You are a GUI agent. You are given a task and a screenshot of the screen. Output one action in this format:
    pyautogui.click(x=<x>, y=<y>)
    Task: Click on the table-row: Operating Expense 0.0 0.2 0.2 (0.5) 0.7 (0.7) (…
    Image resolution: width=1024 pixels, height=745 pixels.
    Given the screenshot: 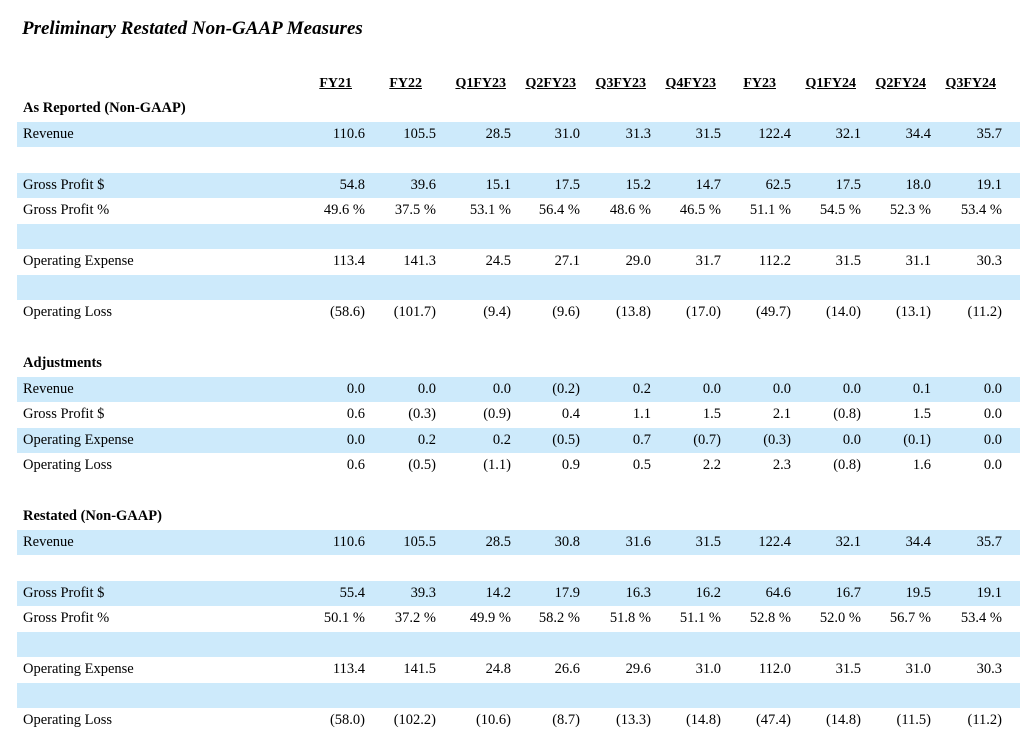 What is the action you would take?
    pyautogui.click(x=512, y=440)
    